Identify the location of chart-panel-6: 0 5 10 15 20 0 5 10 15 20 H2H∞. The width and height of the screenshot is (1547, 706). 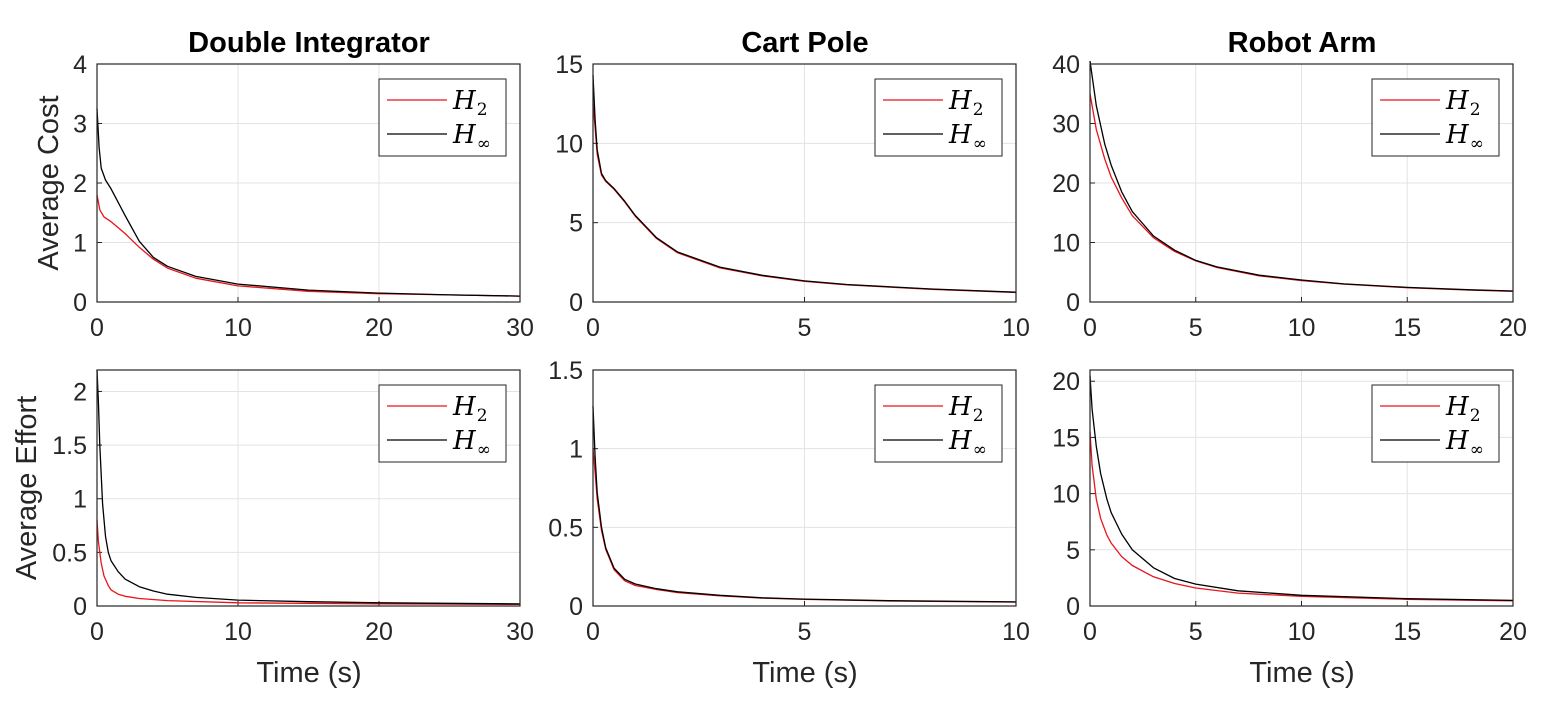
(1289, 507).